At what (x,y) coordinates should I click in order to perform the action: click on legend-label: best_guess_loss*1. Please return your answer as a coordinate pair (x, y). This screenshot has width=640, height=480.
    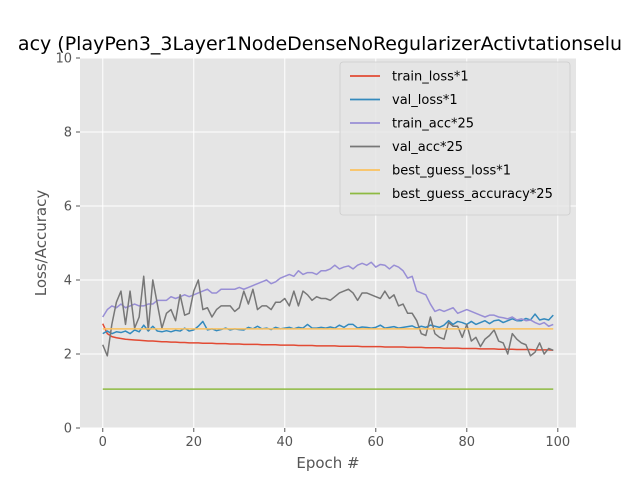
    Looking at the image, I should click on (451, 171).